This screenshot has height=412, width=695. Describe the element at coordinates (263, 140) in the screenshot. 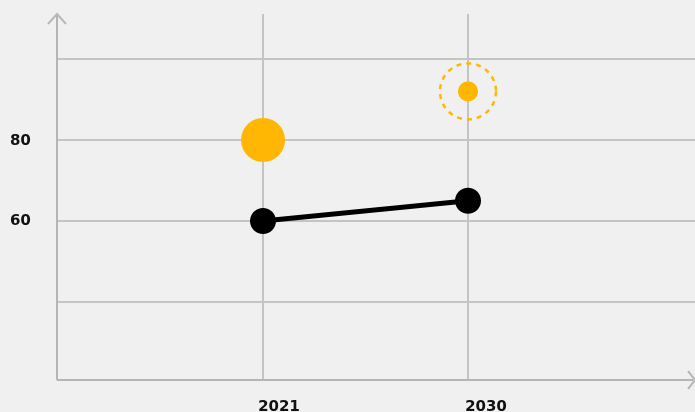

I see `series-1-point-2021` at that location.